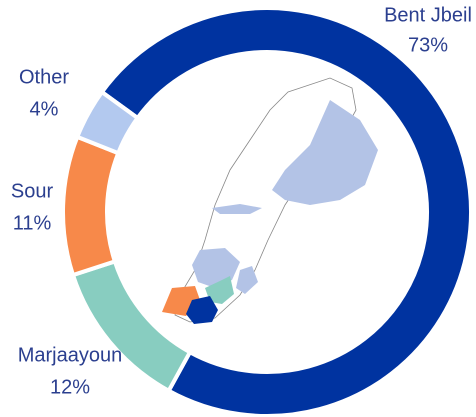 The image size is (476, 417). Describe the element at coordinates (70, 355) in the screenshot. I see `slice-label: Marjaayoun` at that location.